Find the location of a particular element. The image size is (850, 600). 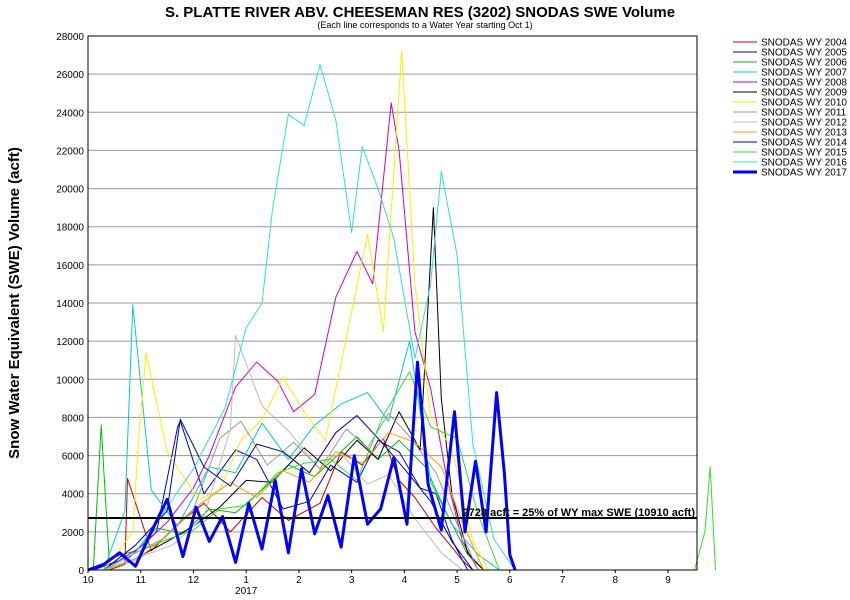

legend-label: SNODAS WY 2016 is located at coordinates (804, 163).